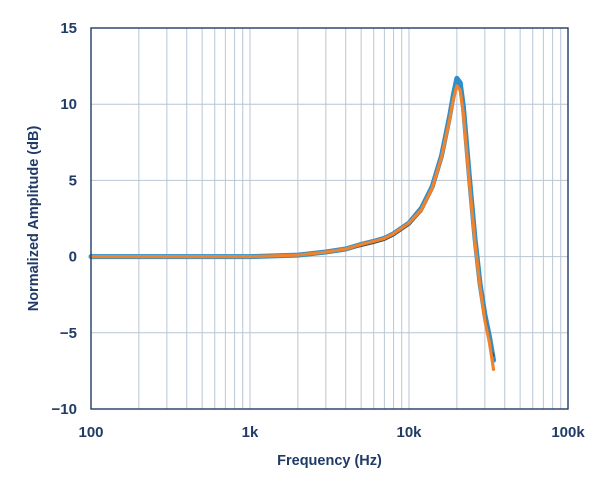 This screenshot has width=600, height=478. What do you see at coordinates (250, 432) in the screenshot?
I see `x-tick-label: 1k` at bounding box center [250, 432].